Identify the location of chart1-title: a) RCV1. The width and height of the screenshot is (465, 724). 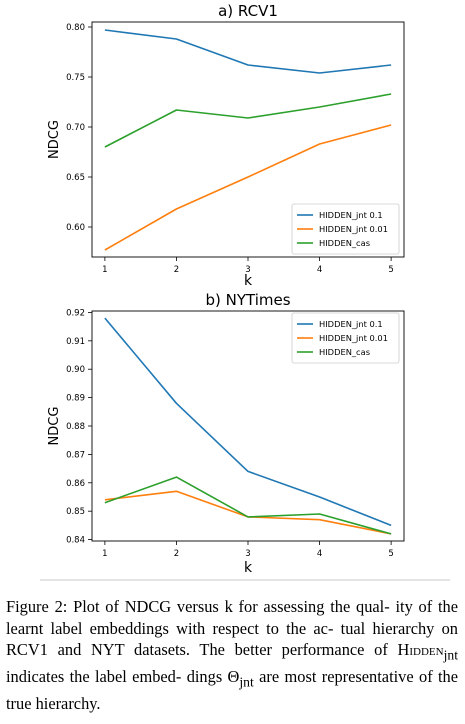
(248, 11).